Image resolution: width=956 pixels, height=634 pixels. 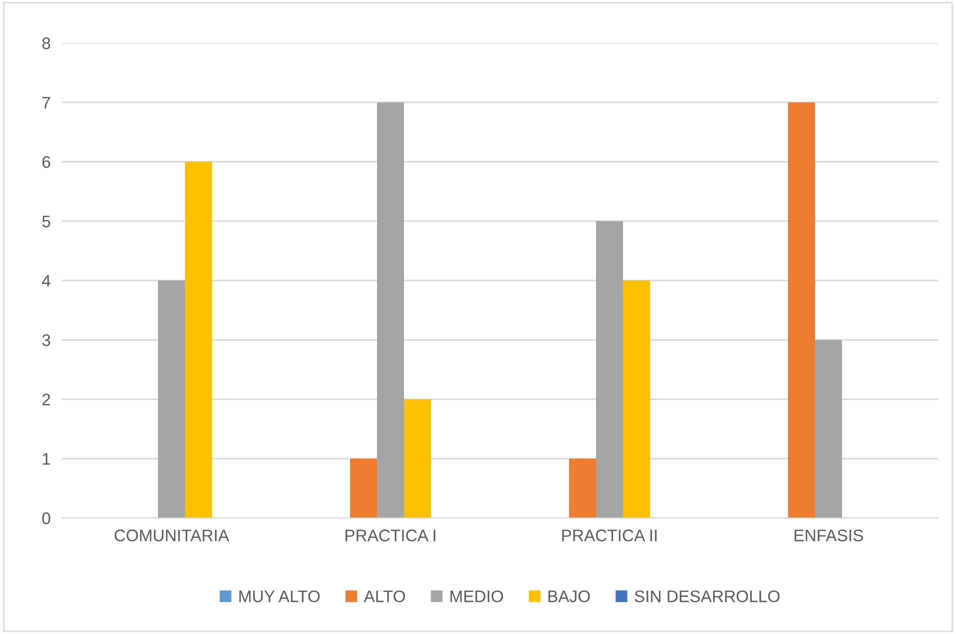 I want to click on legend-label: BAJO, so click(x=569, y=596).